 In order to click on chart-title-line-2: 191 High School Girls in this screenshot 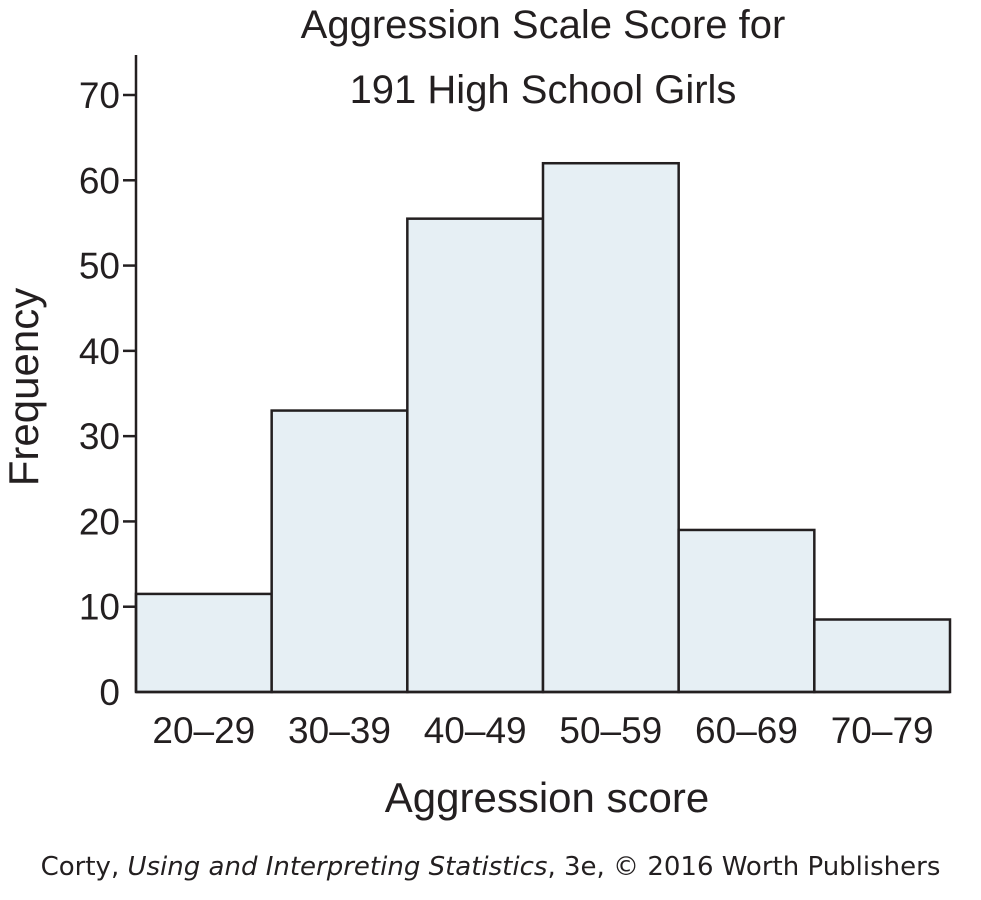, I will do `click(543, 90)`.